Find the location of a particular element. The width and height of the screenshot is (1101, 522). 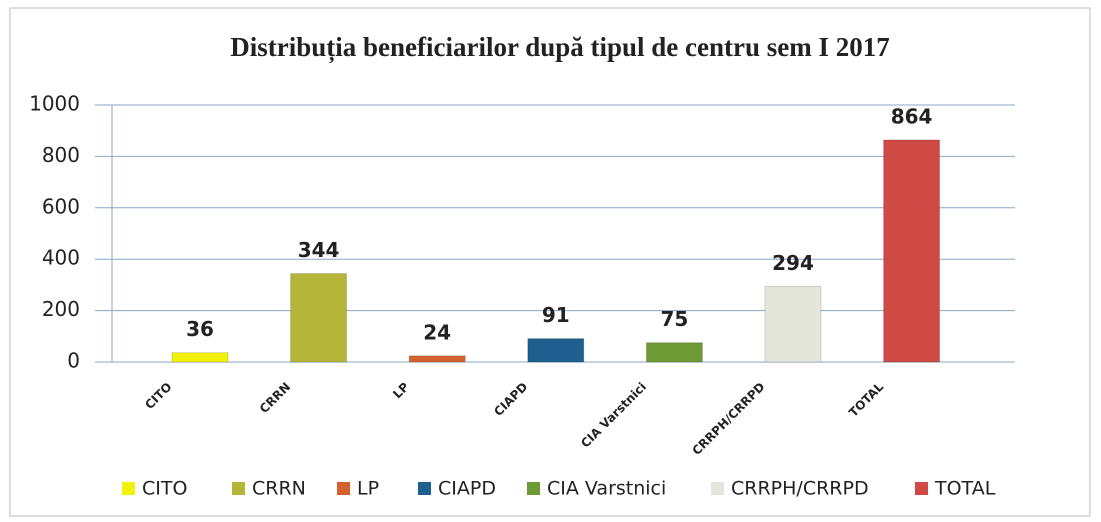

data-label: 344 is located at coordinates (319, 250).